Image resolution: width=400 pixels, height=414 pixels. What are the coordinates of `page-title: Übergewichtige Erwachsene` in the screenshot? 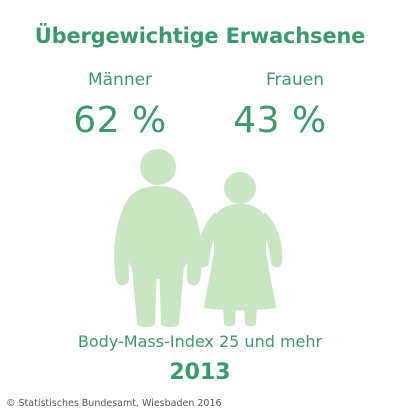 It's located at (200, 36).